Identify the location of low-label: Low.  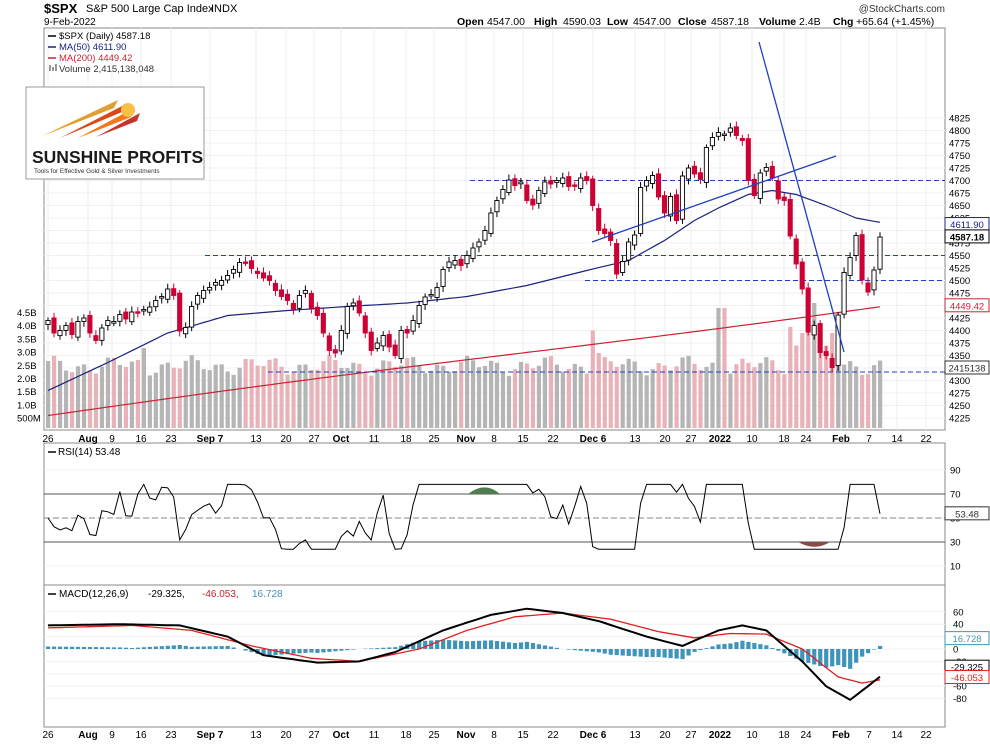
(618, 22).